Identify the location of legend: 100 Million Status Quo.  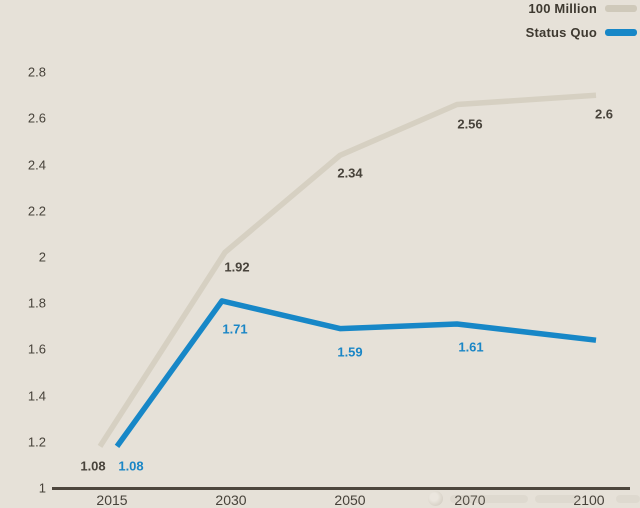
(581, 20).